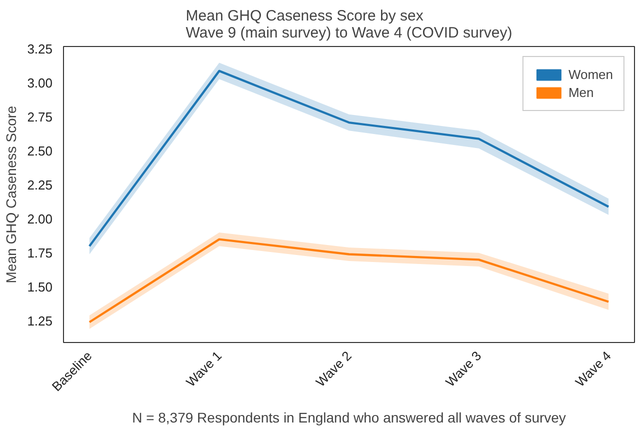 The width and height of the screenshot is (638, 430). What do you see at coordinates (349, 25) in the screenshot?
I see `chart-title: Mean GHQ Caseness Score by sex Wave 9 (main survey) to Wave 4 (COVID survey)` at bounding box center [349, 25].